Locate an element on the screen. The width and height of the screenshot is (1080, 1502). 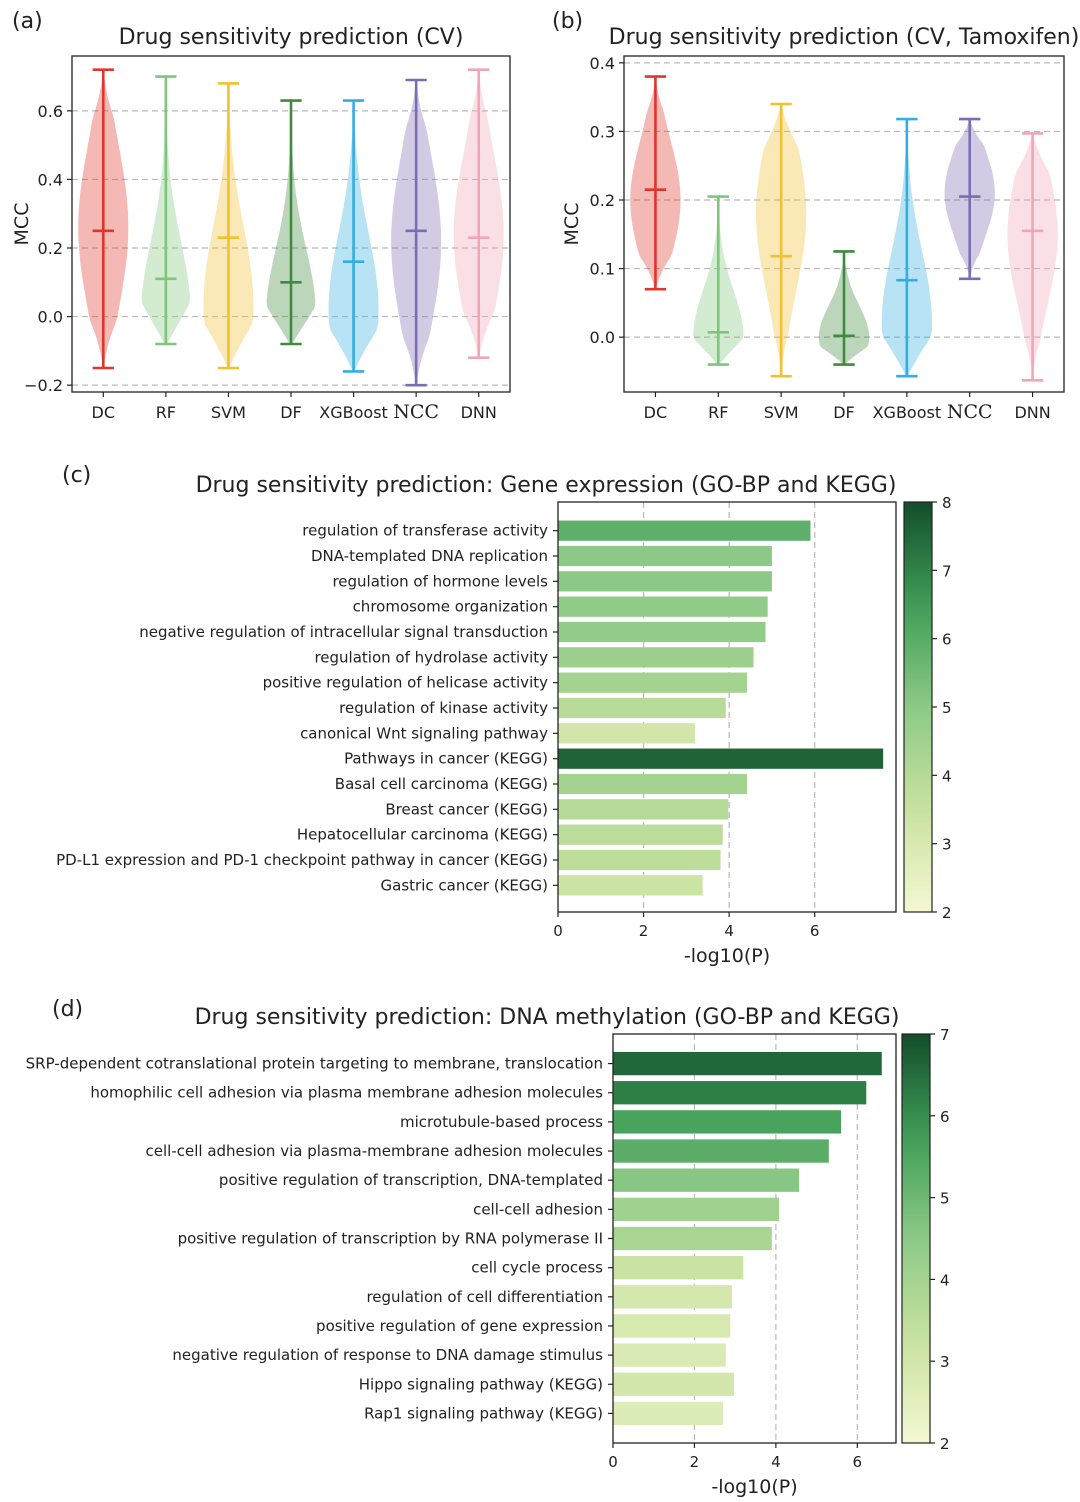
y-tick-label: −0.2 is located at coordinates (43, 385).